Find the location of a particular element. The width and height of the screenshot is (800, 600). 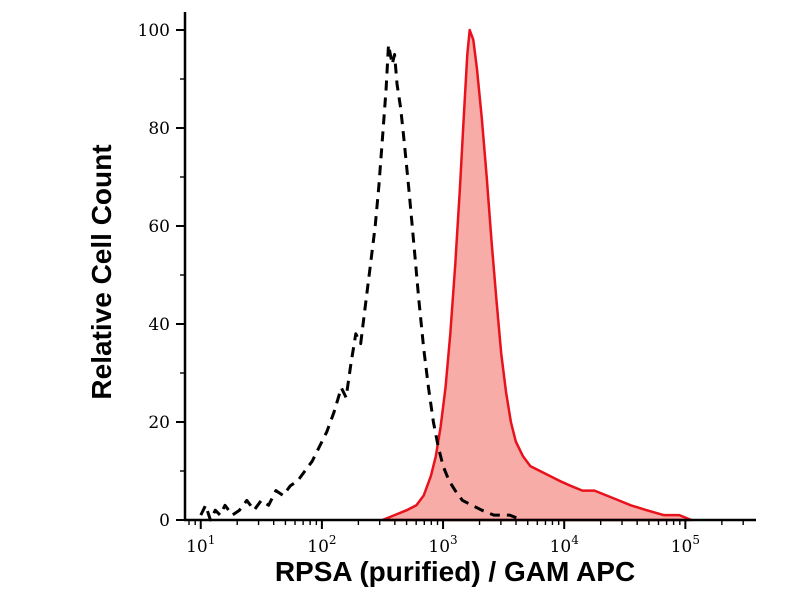

y-axis-label: Relative Cell Count is located at coordinates (101, 272).